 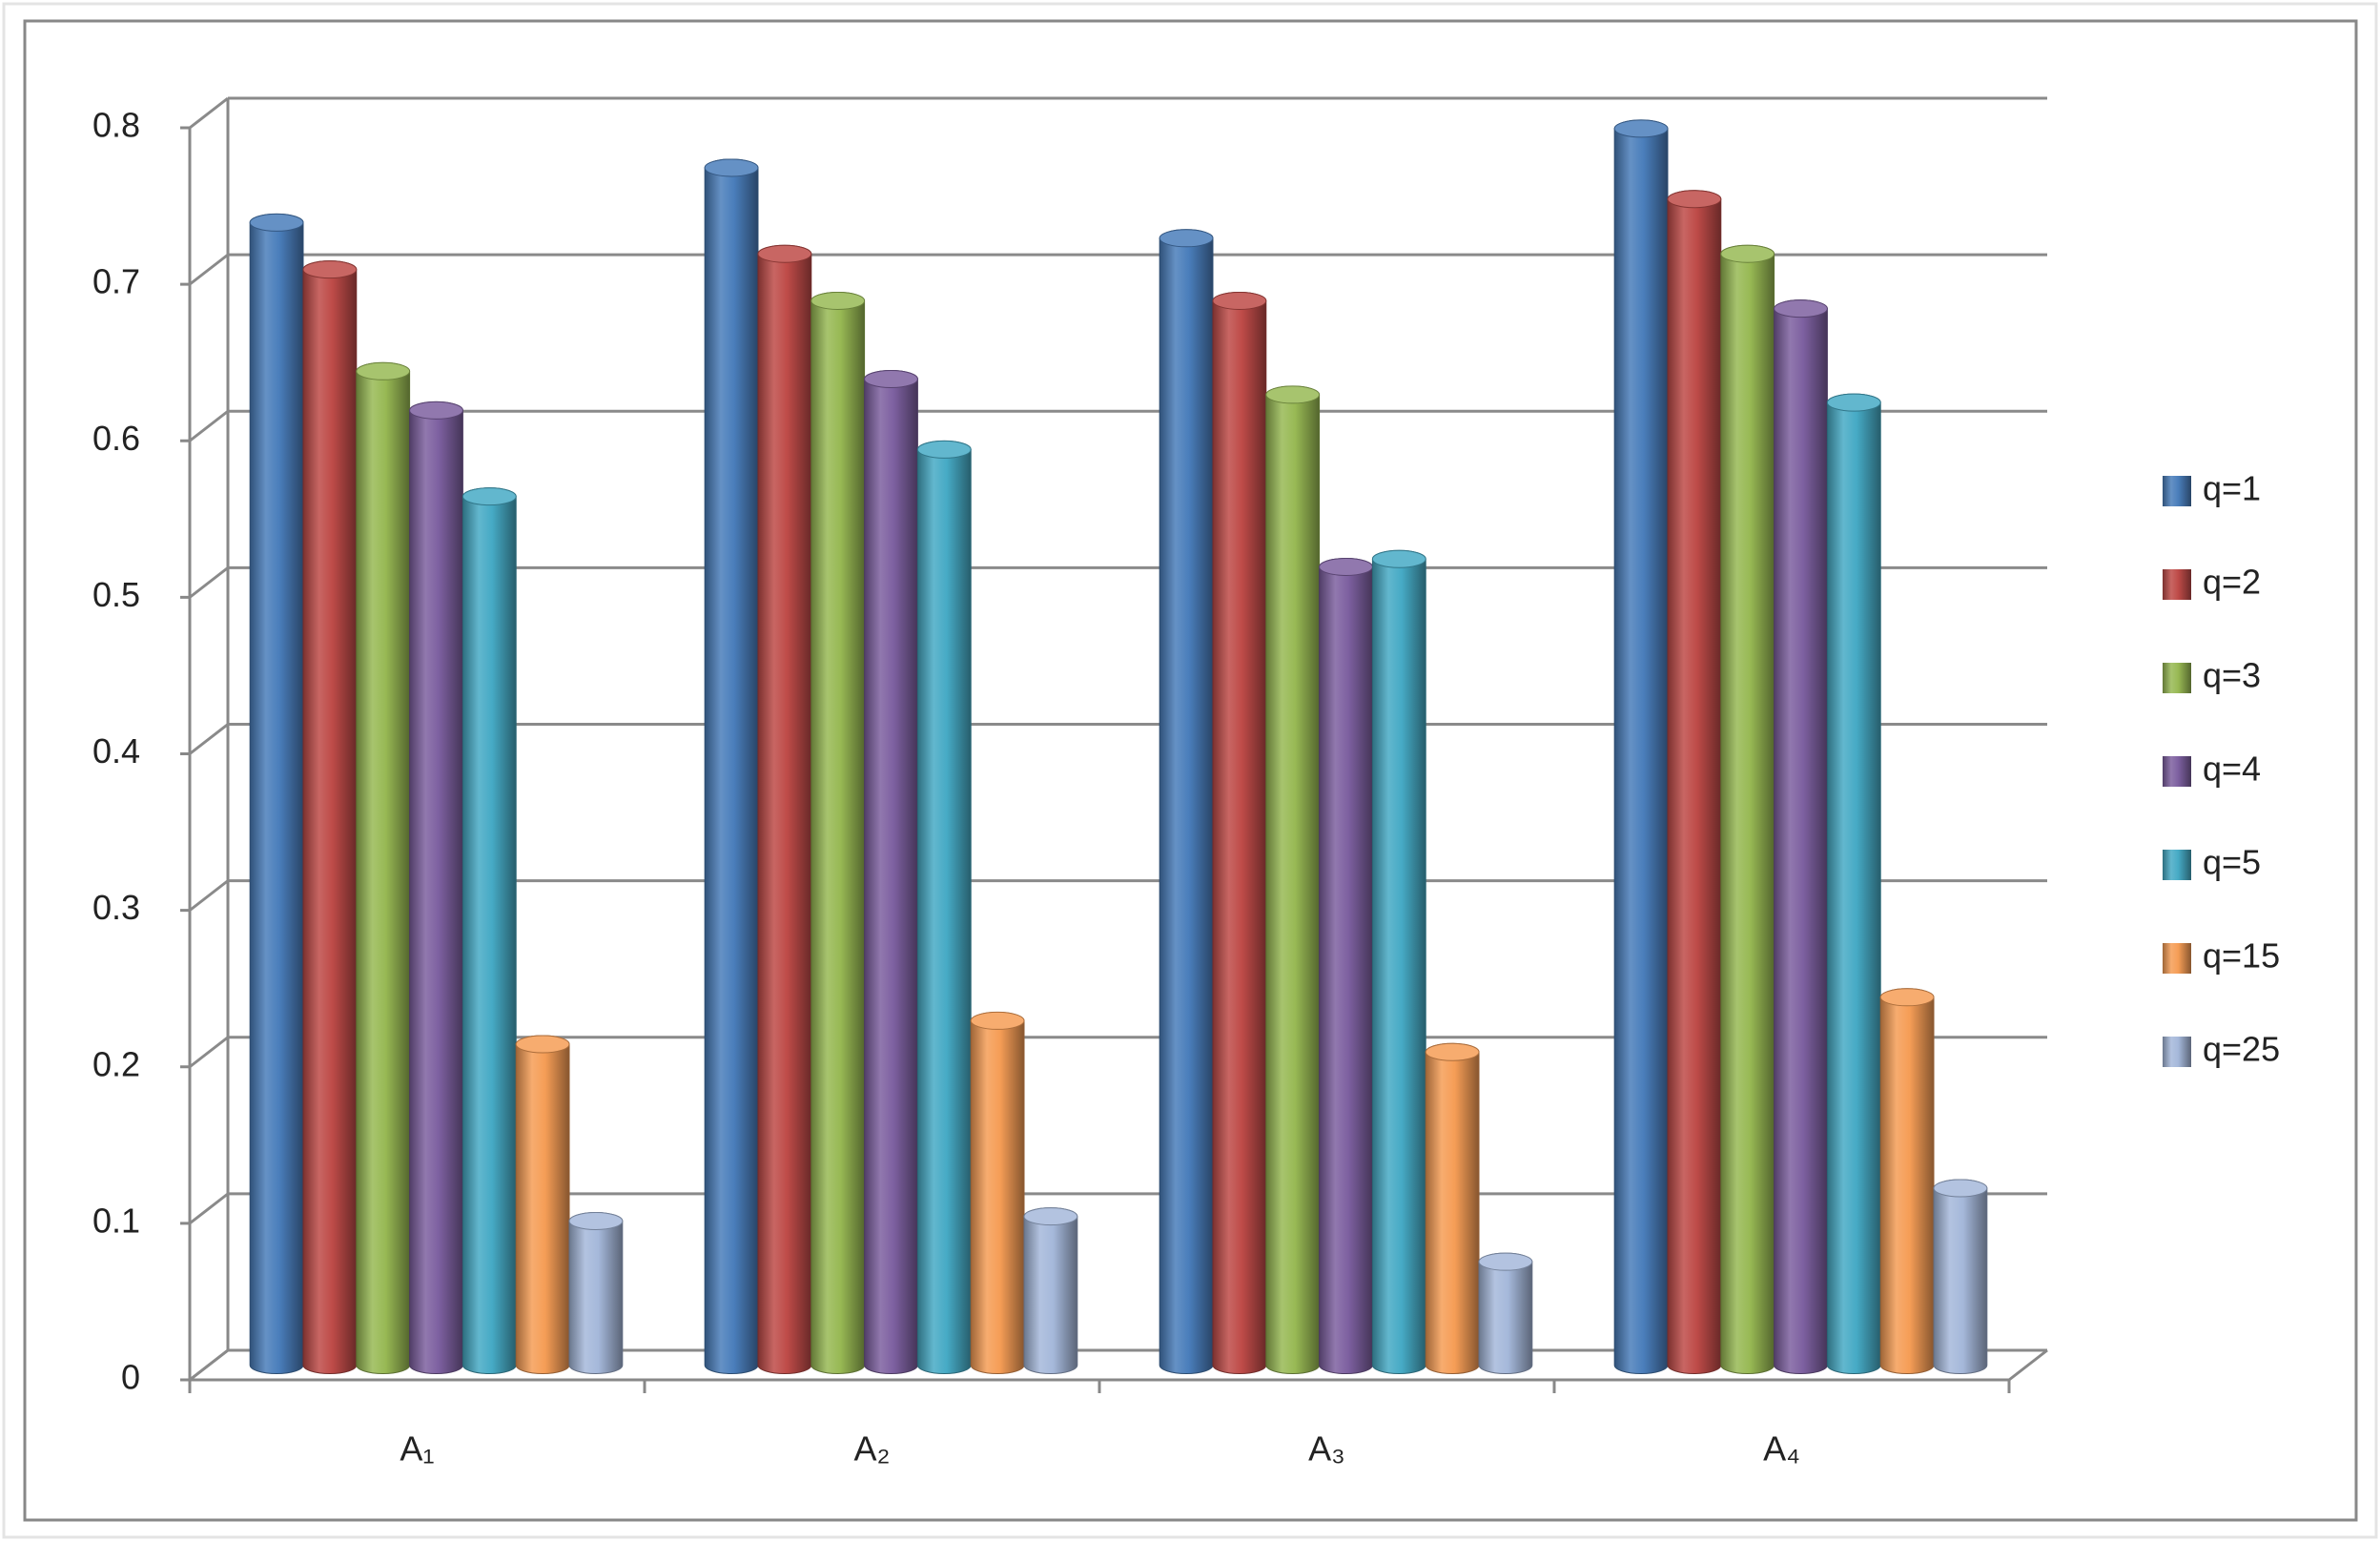 What do you see at coordinates (2232, 582) in the screenshot?
I see `legend-label: q=2` at bounding box center [2232, 582].